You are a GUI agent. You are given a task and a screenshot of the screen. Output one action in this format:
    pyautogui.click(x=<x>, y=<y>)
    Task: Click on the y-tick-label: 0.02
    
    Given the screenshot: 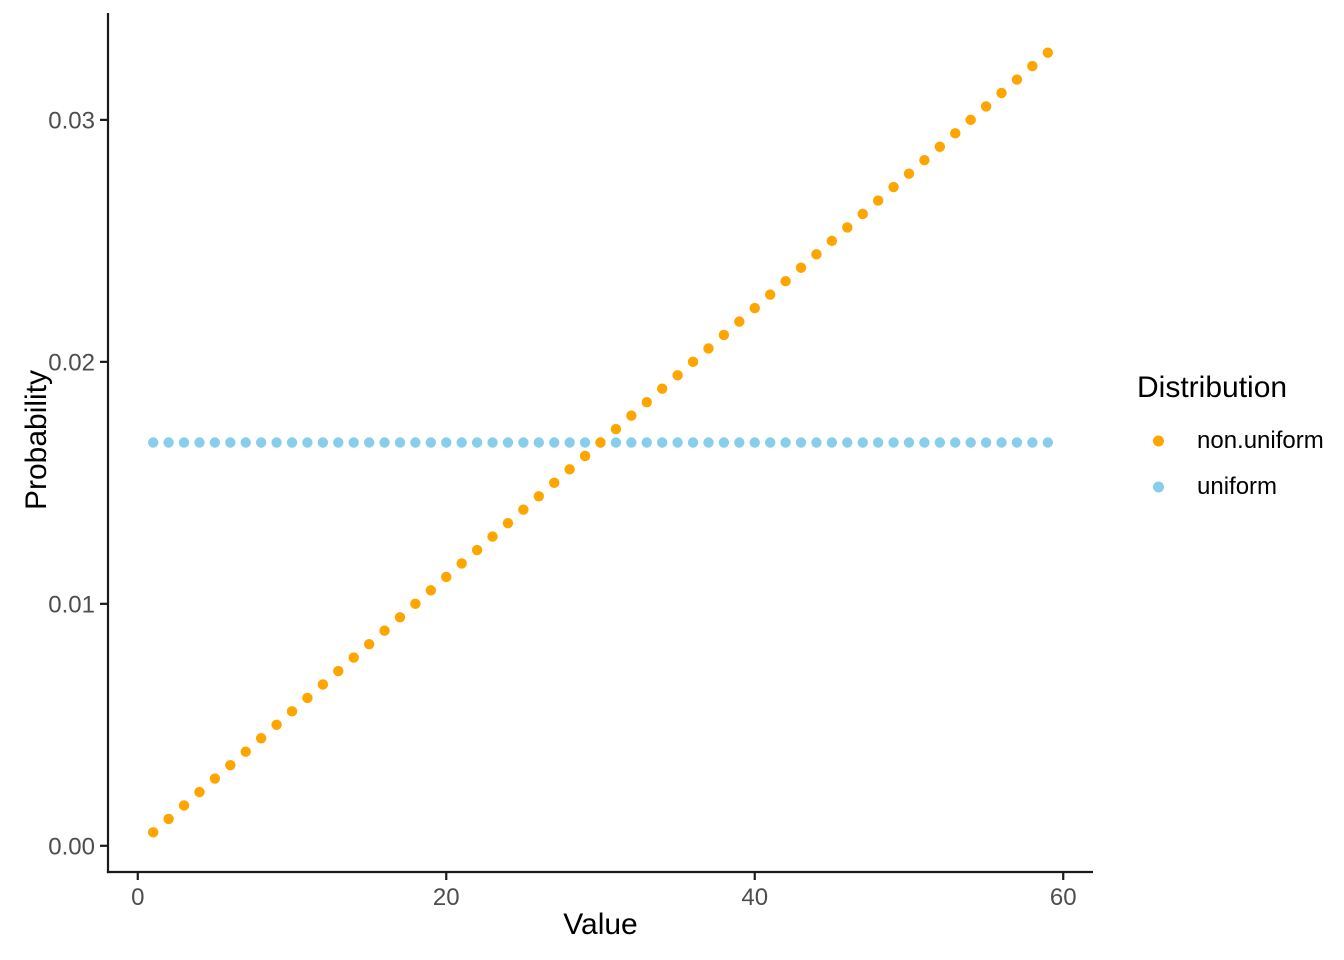 What is the action you would take?
    pyautogui.click(x=71, y=362)
    